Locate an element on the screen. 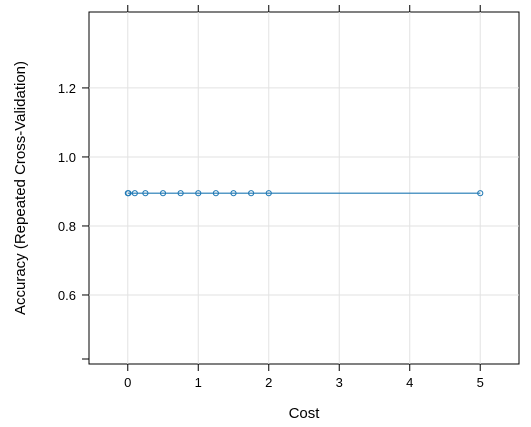  y-tick-label: 1.2 is located at coordinates (67, 88).